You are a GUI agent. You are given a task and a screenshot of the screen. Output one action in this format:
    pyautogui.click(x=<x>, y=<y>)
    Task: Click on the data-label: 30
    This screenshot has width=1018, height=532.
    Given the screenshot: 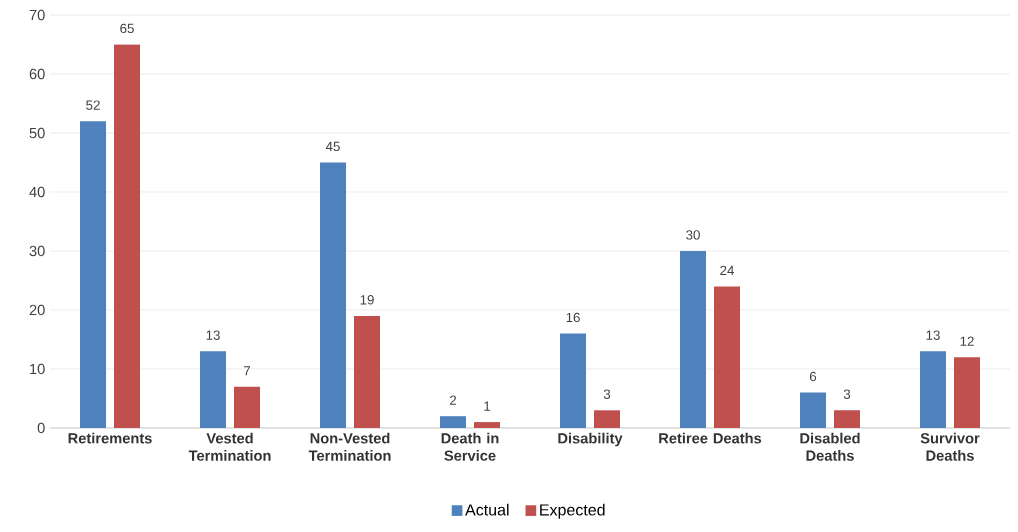 What is the action you would take?
    pyautogui.click(x=693, y=235)
    